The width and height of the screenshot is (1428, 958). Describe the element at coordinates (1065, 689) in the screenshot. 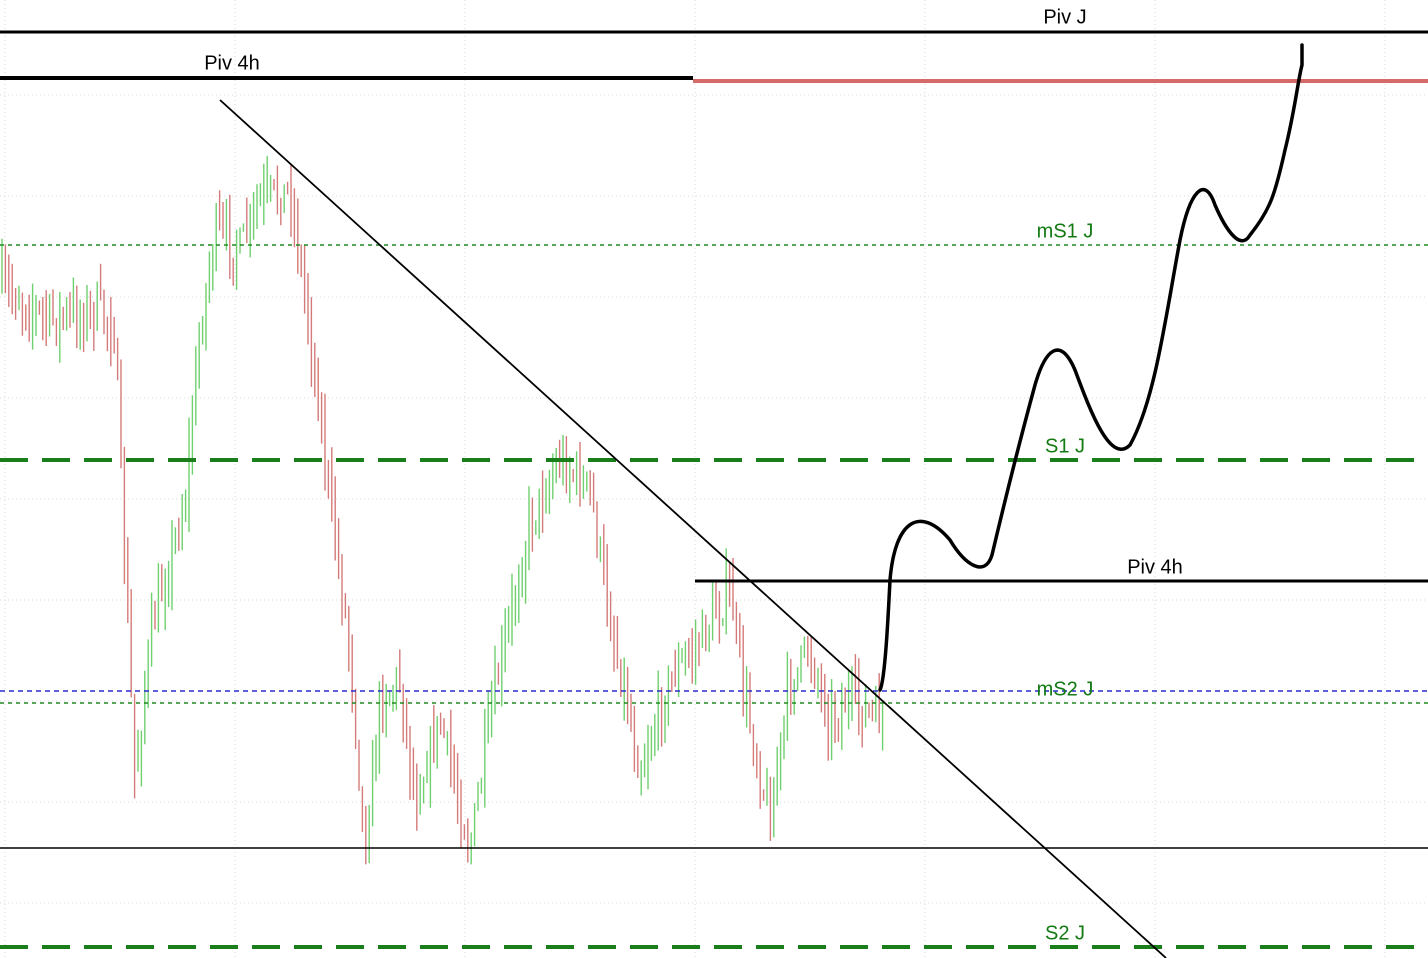

I see `level-label: mS2 J` at that location.